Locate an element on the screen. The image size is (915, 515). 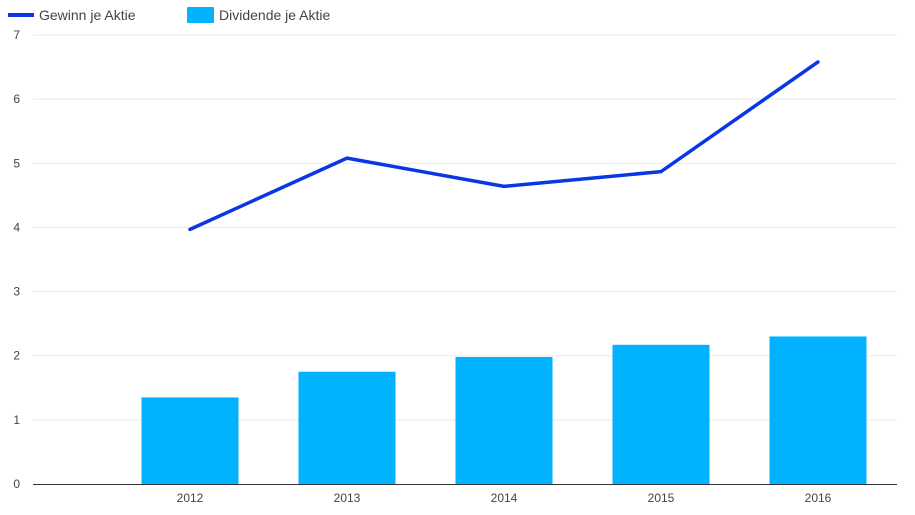
legend-label-line: Gewinn je Aktie is located at coordinates (87, 15).